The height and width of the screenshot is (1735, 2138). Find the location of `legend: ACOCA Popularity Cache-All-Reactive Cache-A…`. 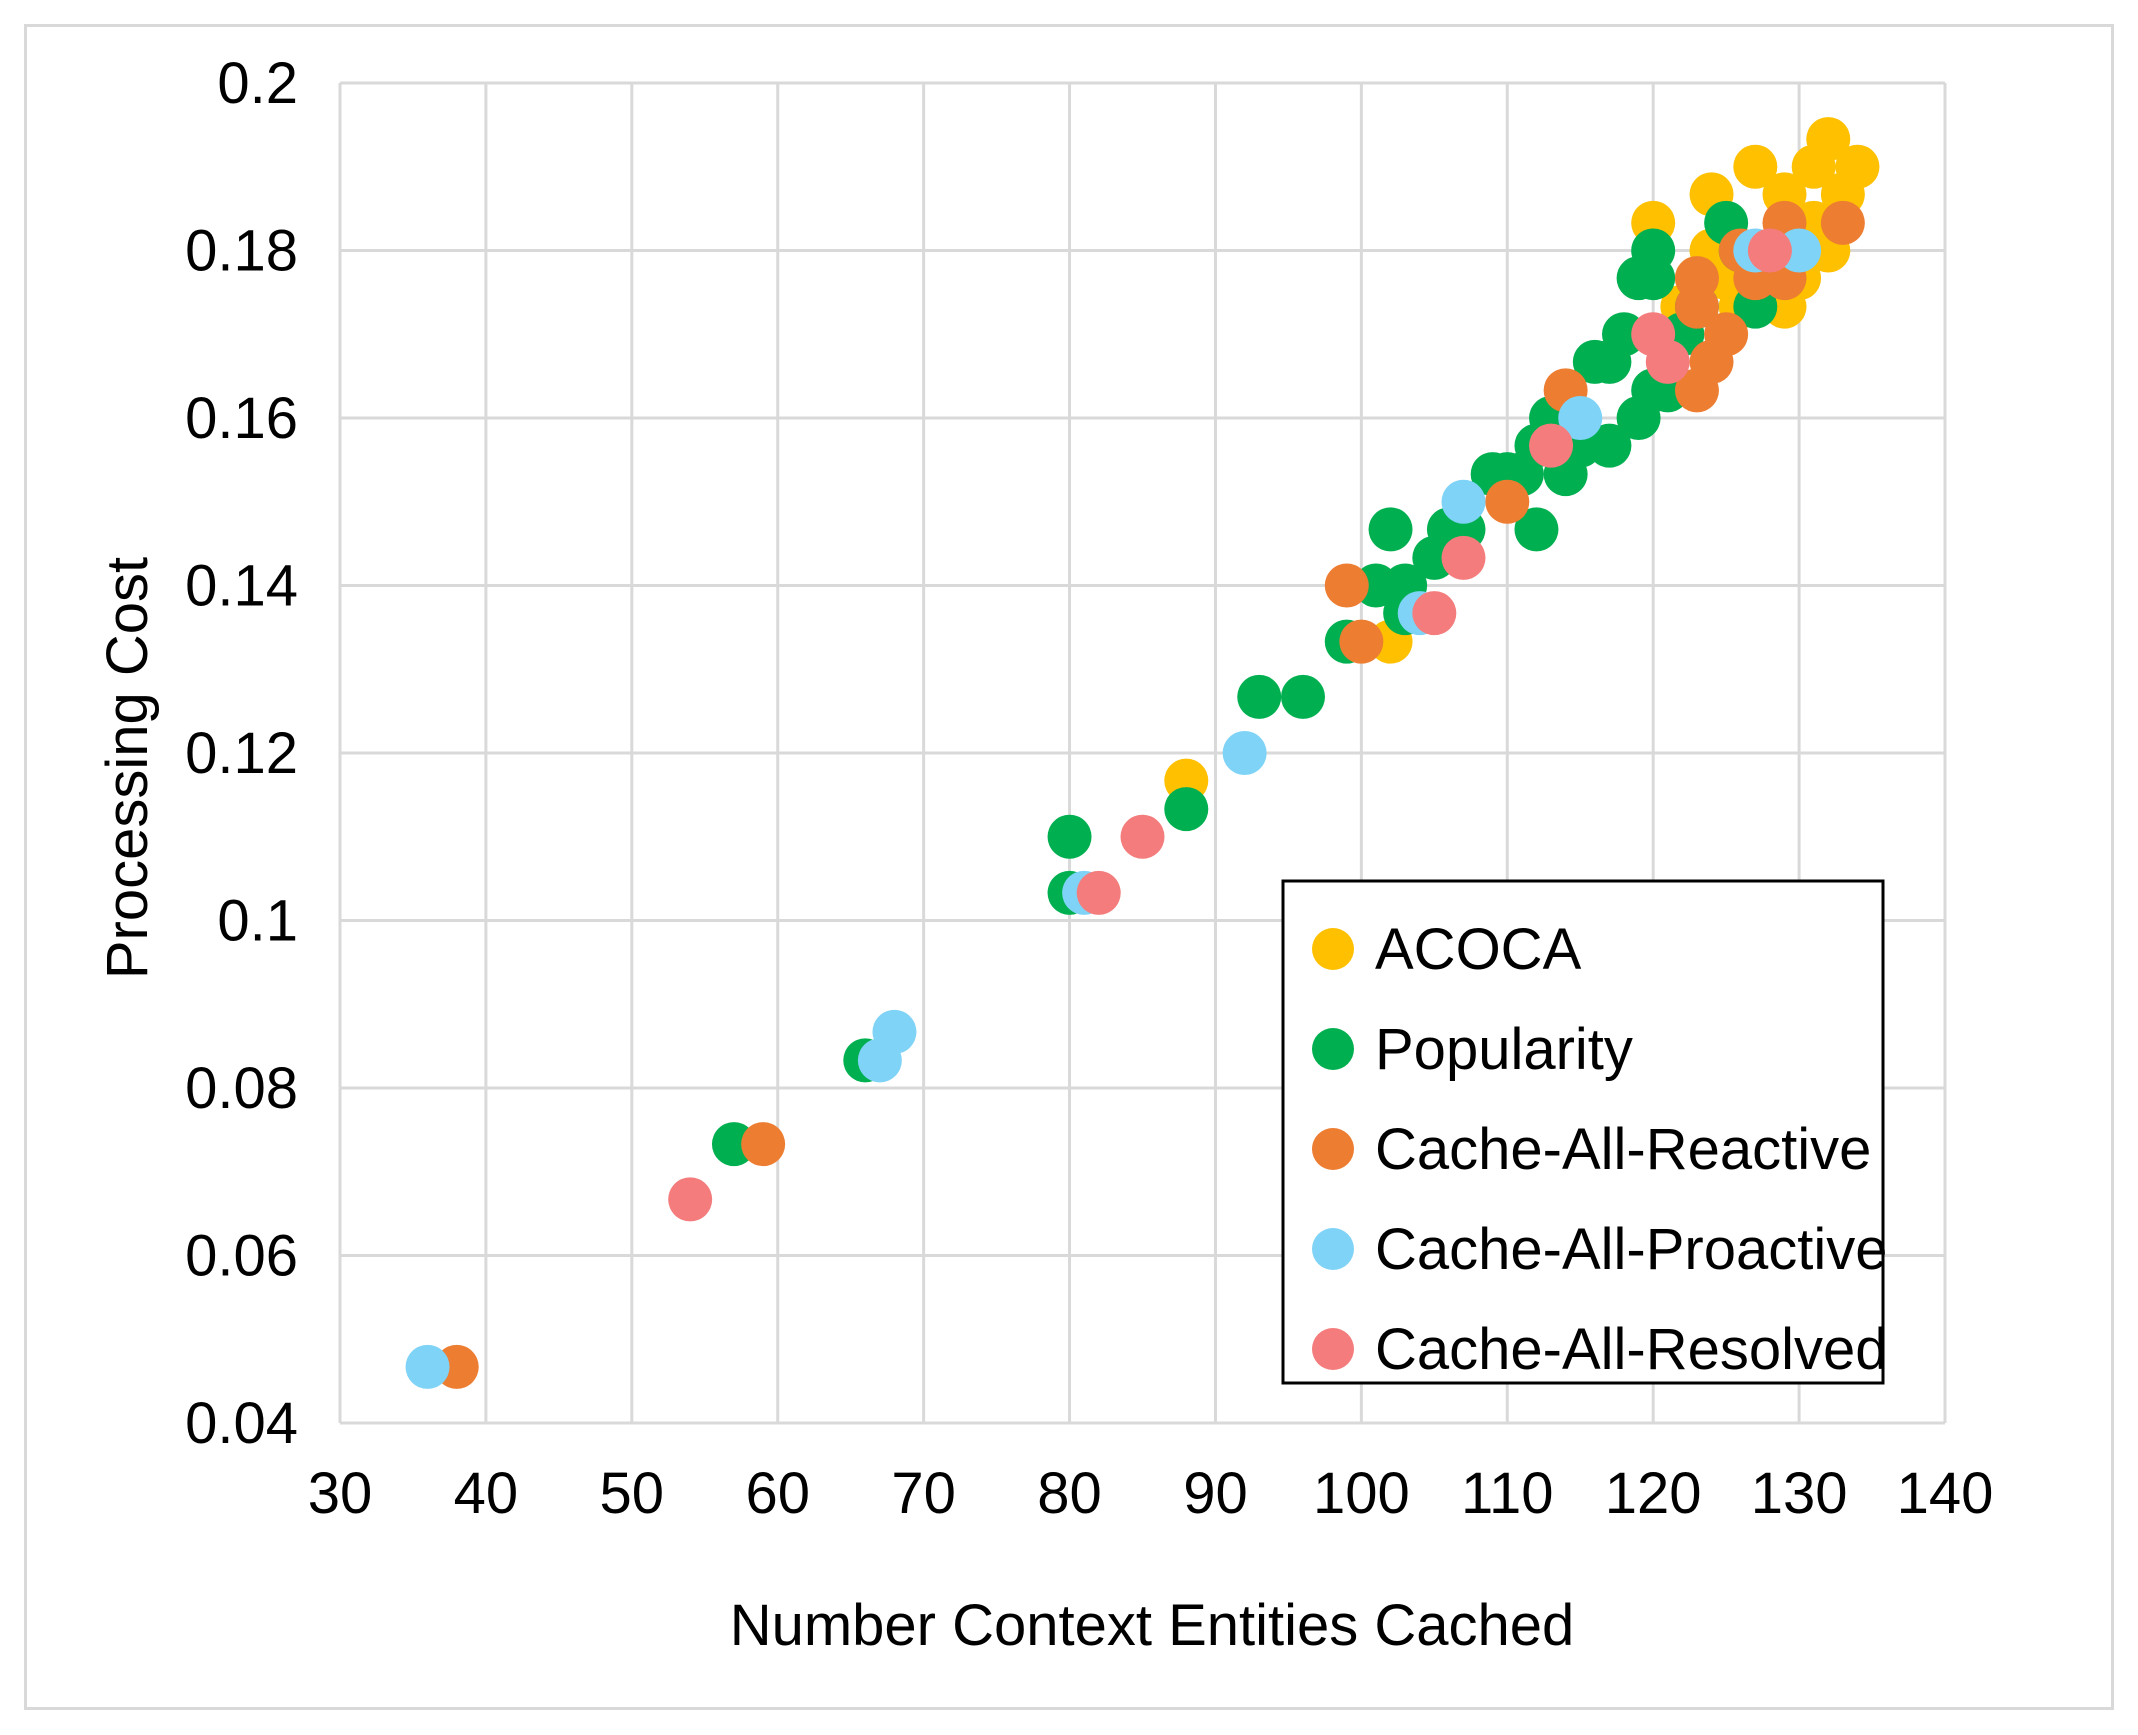

legend: ACOCA Popularity Cache-All-Reactive Cache-A… is located at coordinates (1584, 1132).